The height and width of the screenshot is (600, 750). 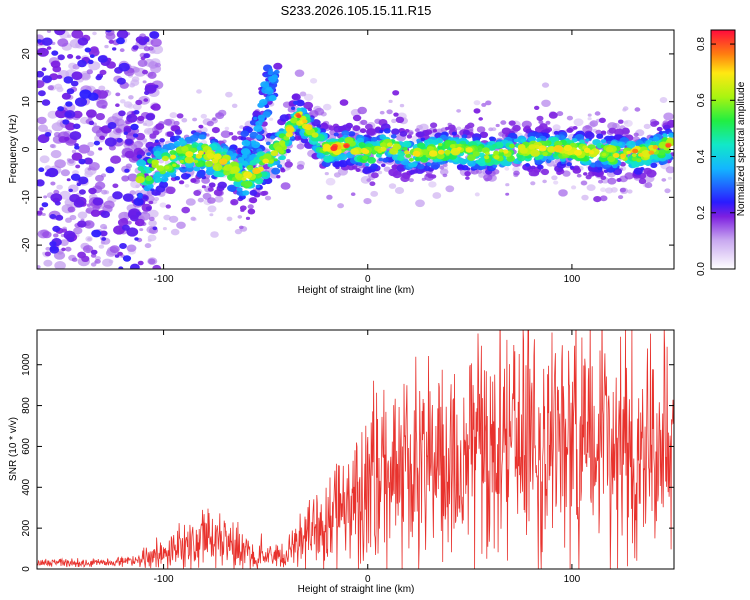 I want to click on spectrogram-x-axis-label: Height of straight line (km), so click(x=356, y=290).